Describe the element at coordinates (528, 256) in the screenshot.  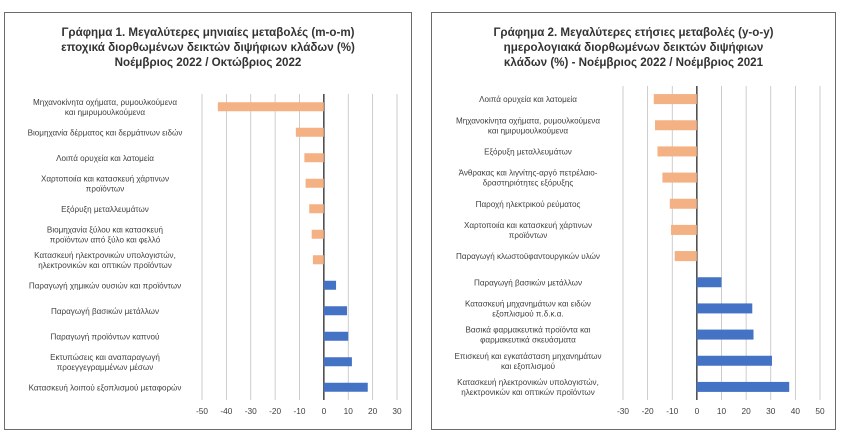
I see `category-label: Παραγωγή κλωστοϋφαντουργικών υλών` at that location.